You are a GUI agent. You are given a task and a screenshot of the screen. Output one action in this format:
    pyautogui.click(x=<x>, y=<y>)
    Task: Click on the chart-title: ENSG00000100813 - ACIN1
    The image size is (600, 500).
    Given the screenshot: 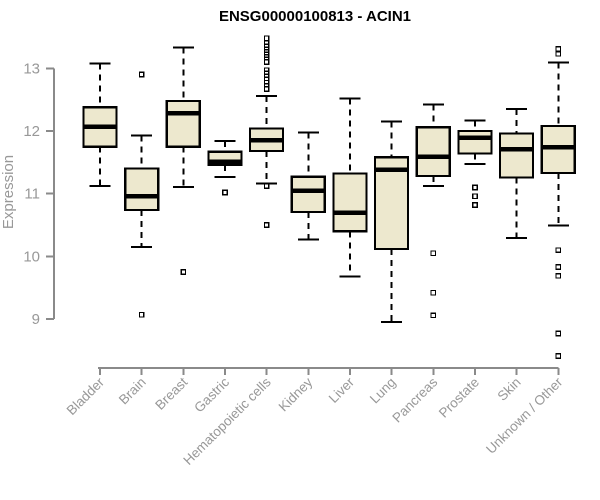 What is the action you would take?
    pyautogui.click(x=315, y=16)
    